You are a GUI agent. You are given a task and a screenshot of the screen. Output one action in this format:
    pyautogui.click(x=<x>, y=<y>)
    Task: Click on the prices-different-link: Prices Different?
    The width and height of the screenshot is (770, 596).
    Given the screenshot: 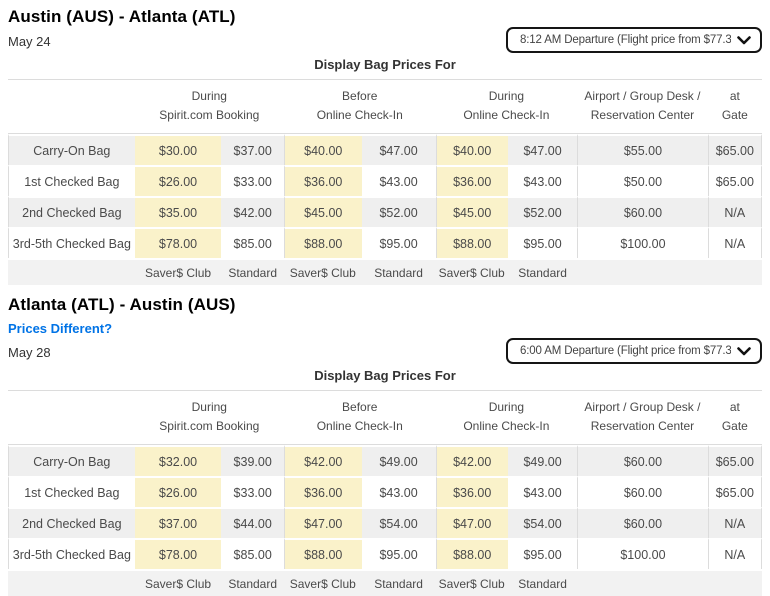 What is the action you would take?
    pyautogui.click(x=60, y=329)
    